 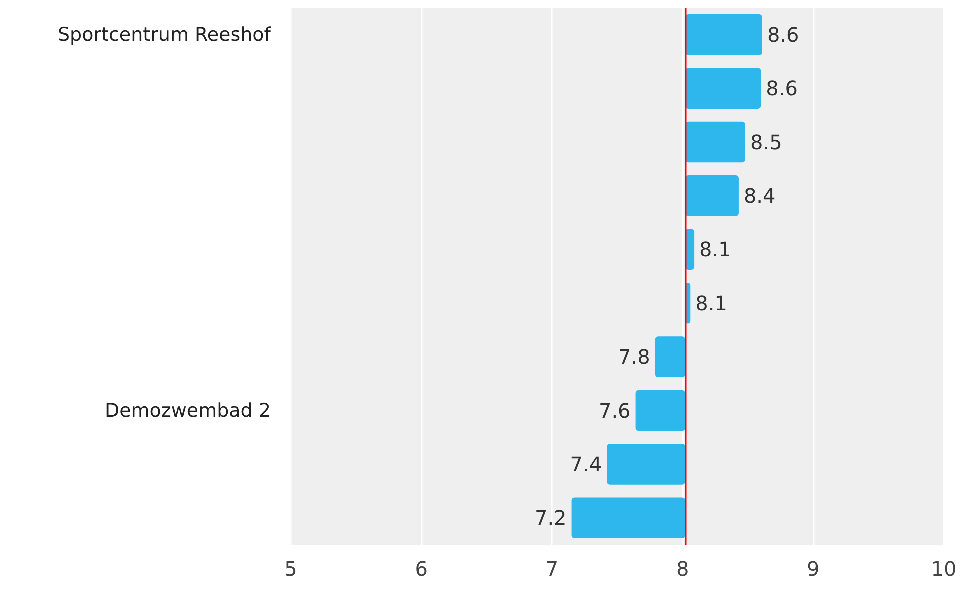 What do you see at coordinates (634, 357) in the screenshot?
I see `data-label: 7.8` at bounding box center [634, 357].